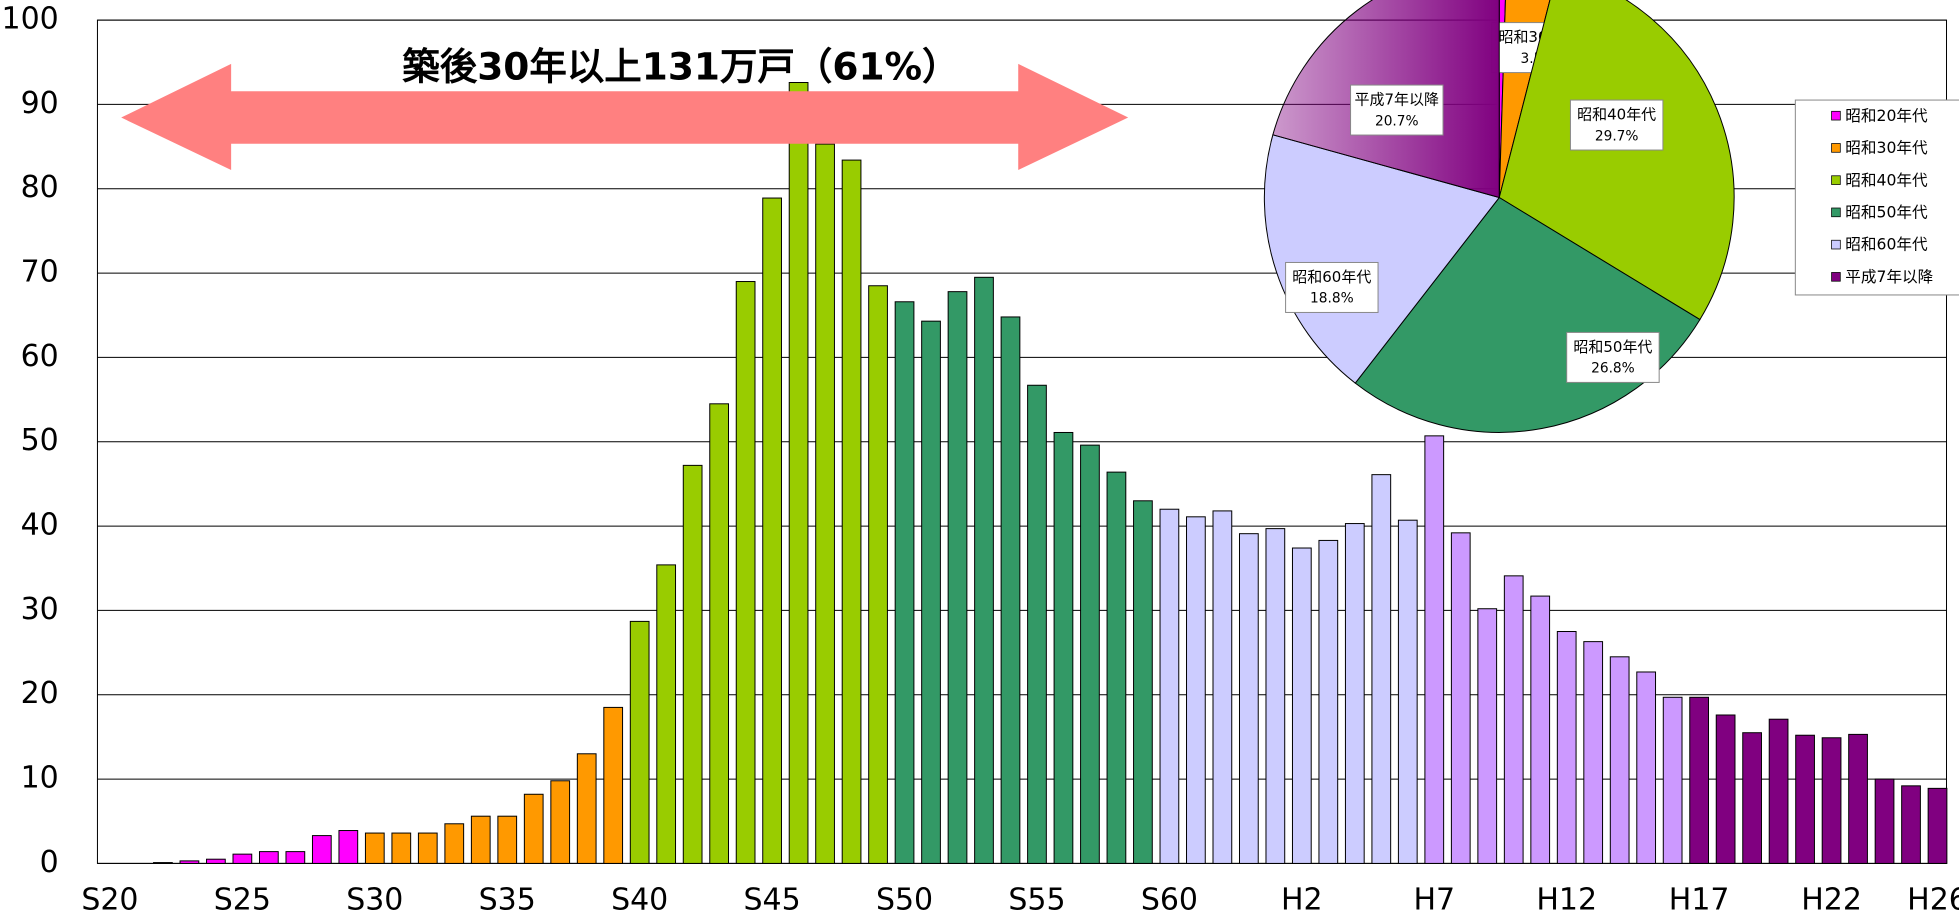 The width and height of the screenshot is (1959, 916). Describe the element at coordinates (1886, 148) in the screenshot. I see `legend-label: 昭和30年代` at that location.